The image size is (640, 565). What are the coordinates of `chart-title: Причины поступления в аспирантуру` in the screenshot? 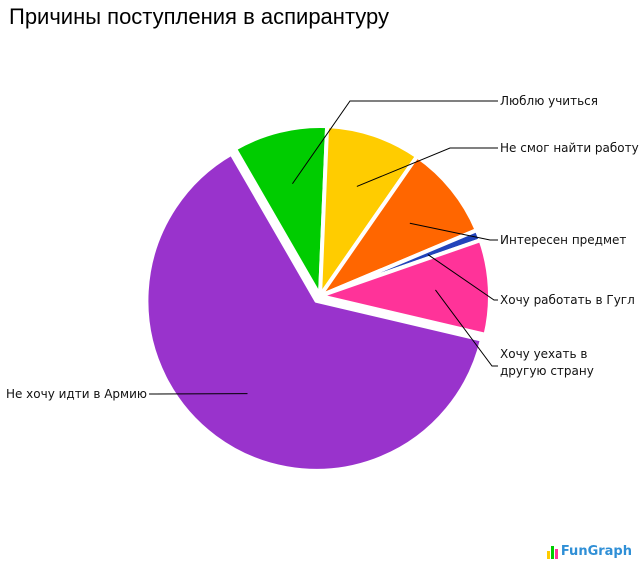 It's located at (199, 16).